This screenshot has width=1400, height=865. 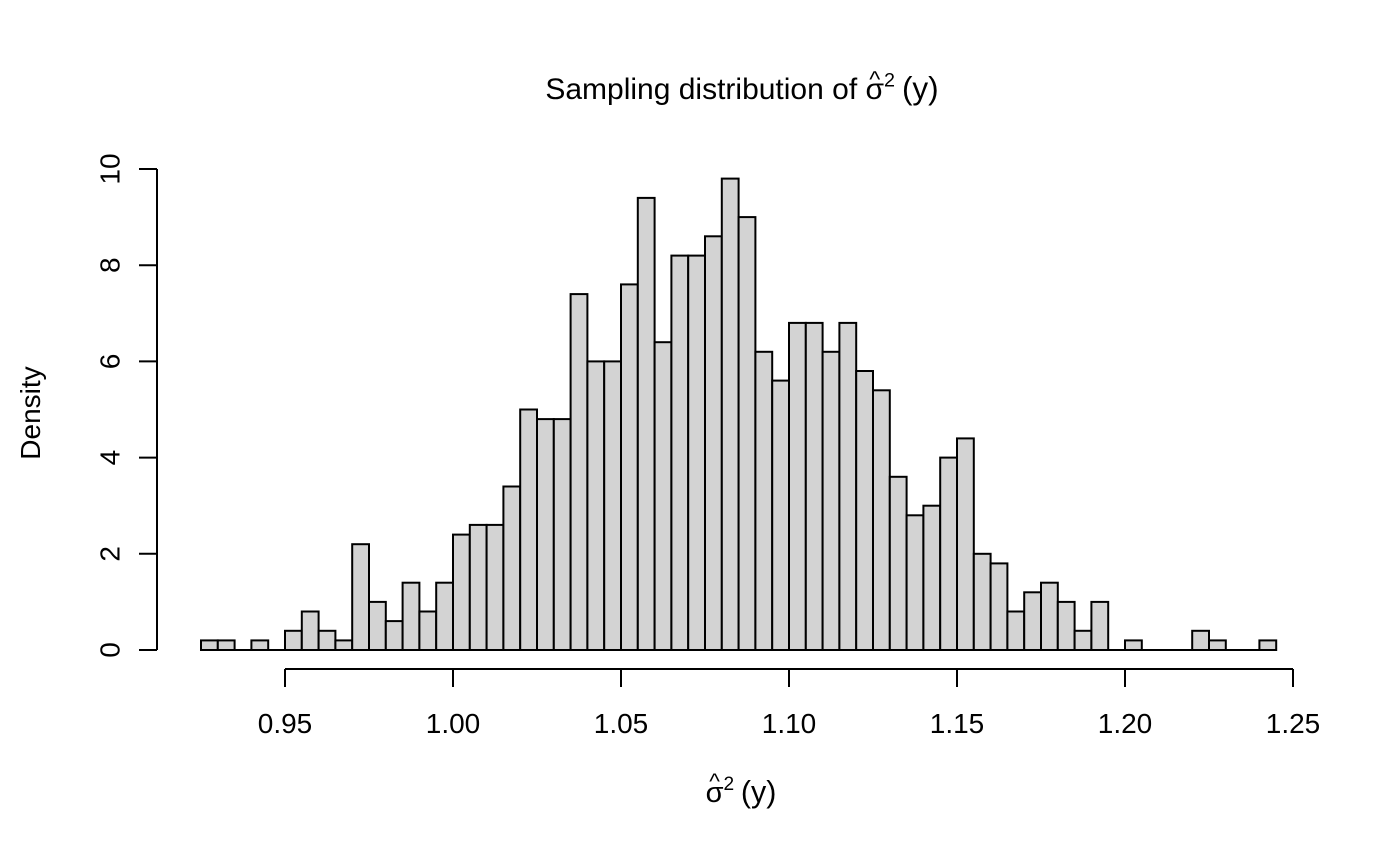 I want to click on chart-title: Sampling distribution of ^ σ2 (y), so click(x=742, y=86).